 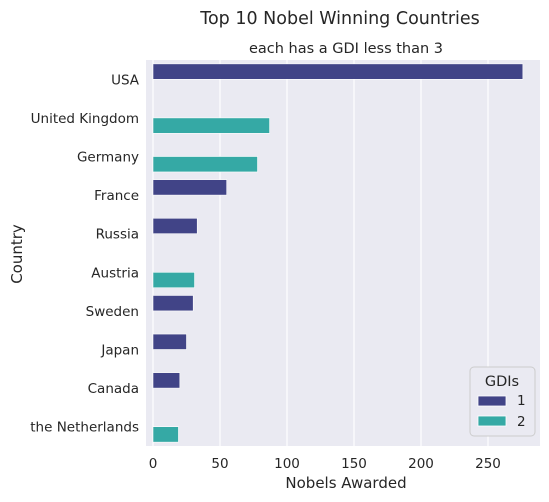 What do you see at coordinates (488, 464) in the screenshot?
I see `x-tick-label: 250` at bounding box center [488, 464].